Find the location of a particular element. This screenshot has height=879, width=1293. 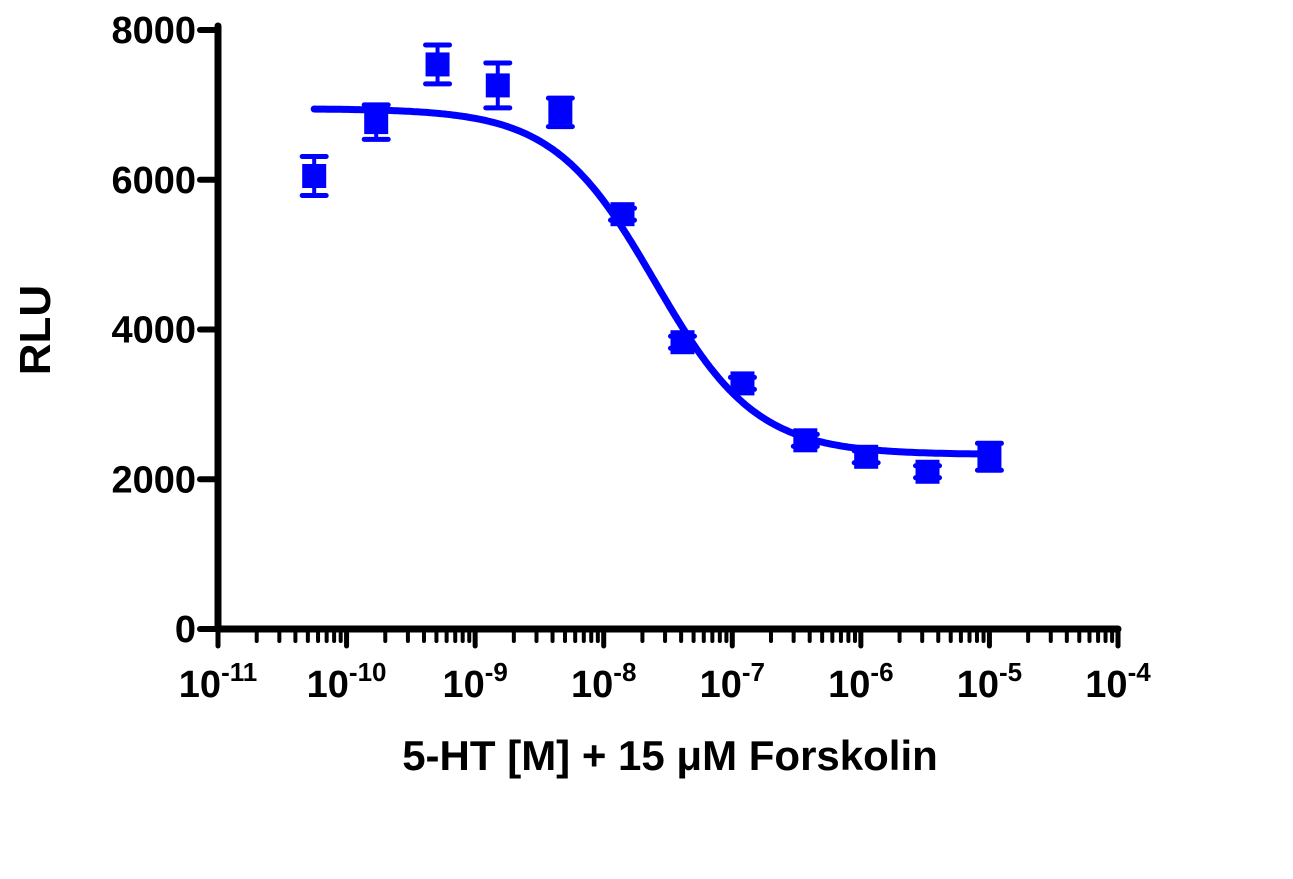

x-tick-label: 10⁻⁷ is located at coordinates (732, 681).